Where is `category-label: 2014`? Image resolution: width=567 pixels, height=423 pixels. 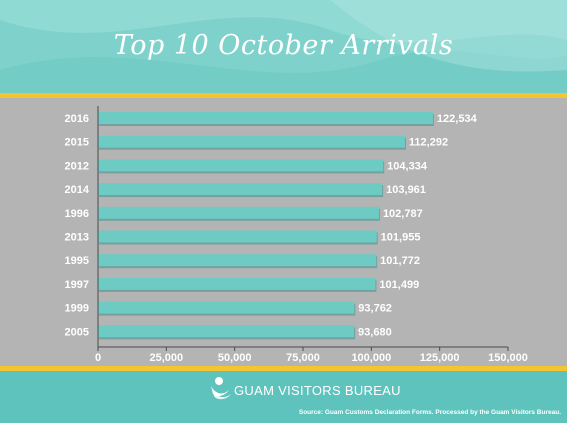
category-label: 2014 is located at coordinates (77, 190).